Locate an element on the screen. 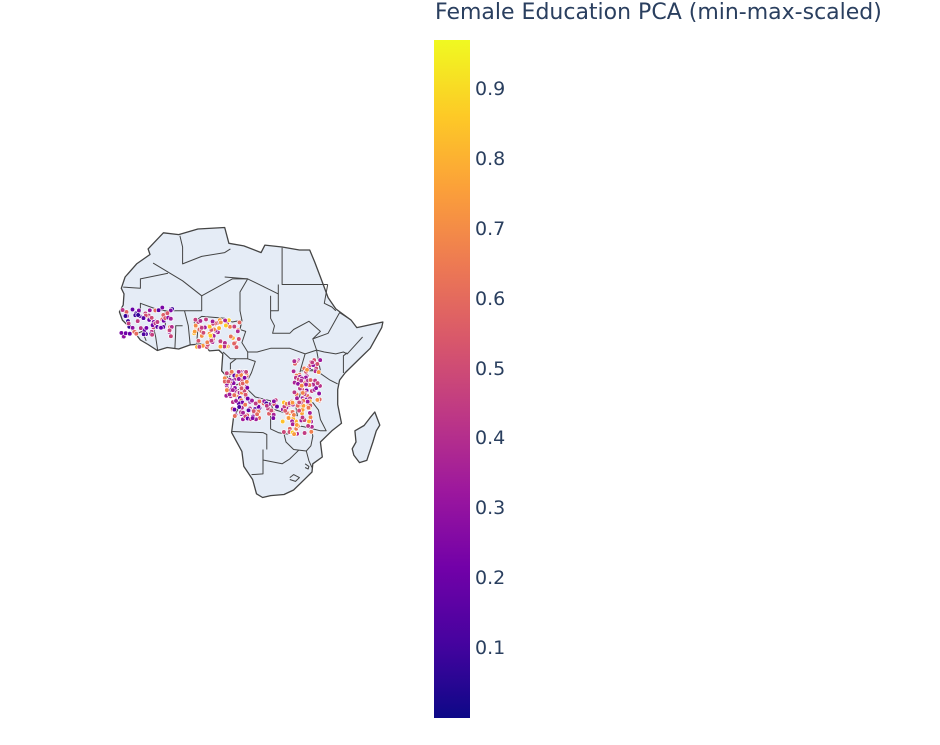  colorbar-tick-label: 0.5 is located at coordinates (490, 368).